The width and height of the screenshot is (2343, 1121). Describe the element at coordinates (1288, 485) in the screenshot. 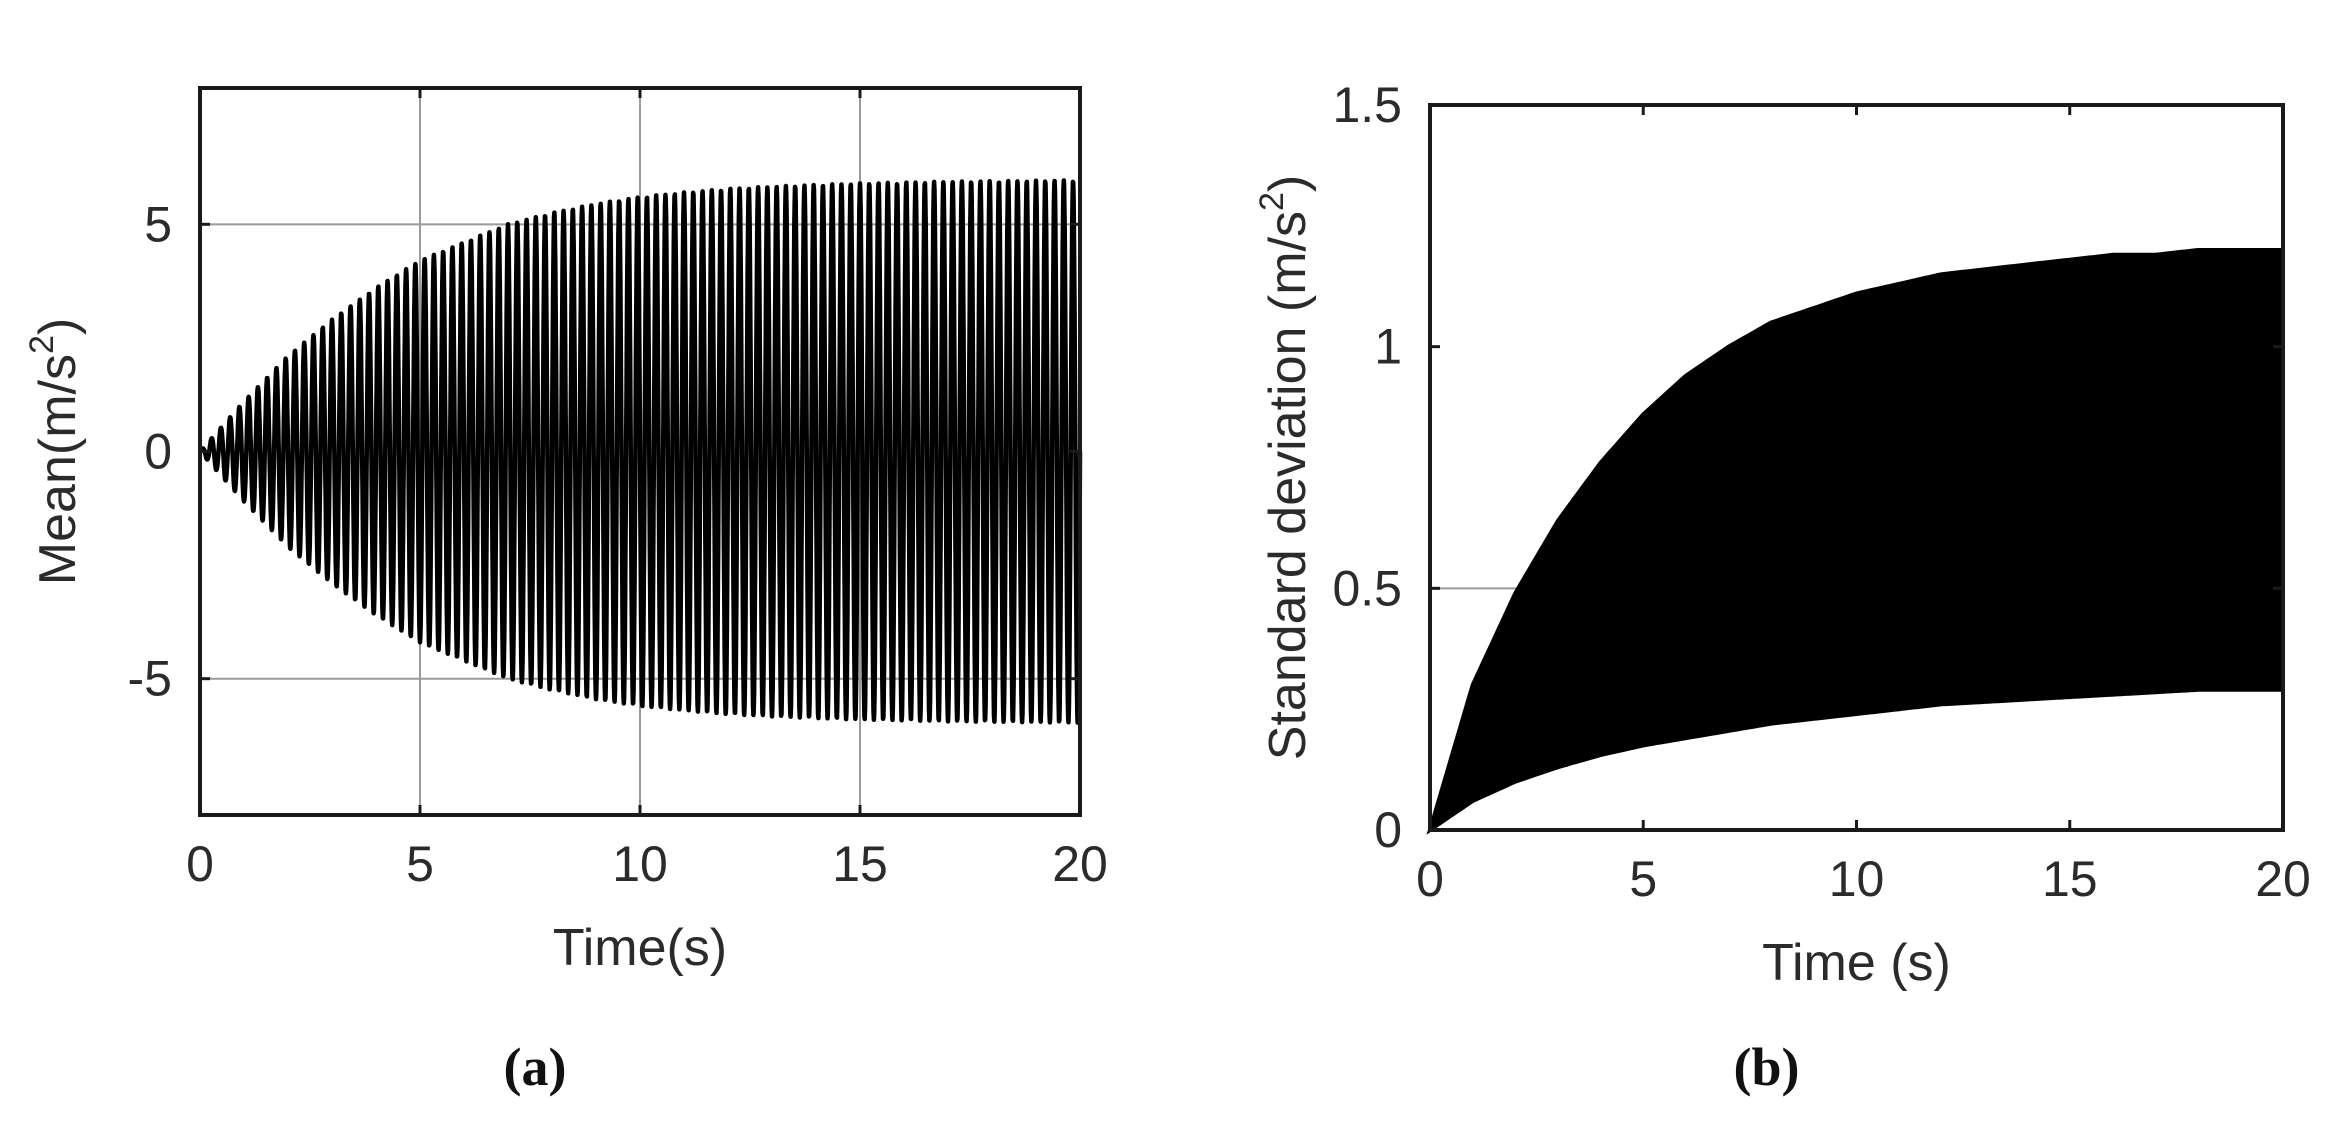

I see `panel-b-y-axis-label-main: Standard deviation (m/s` at that location.